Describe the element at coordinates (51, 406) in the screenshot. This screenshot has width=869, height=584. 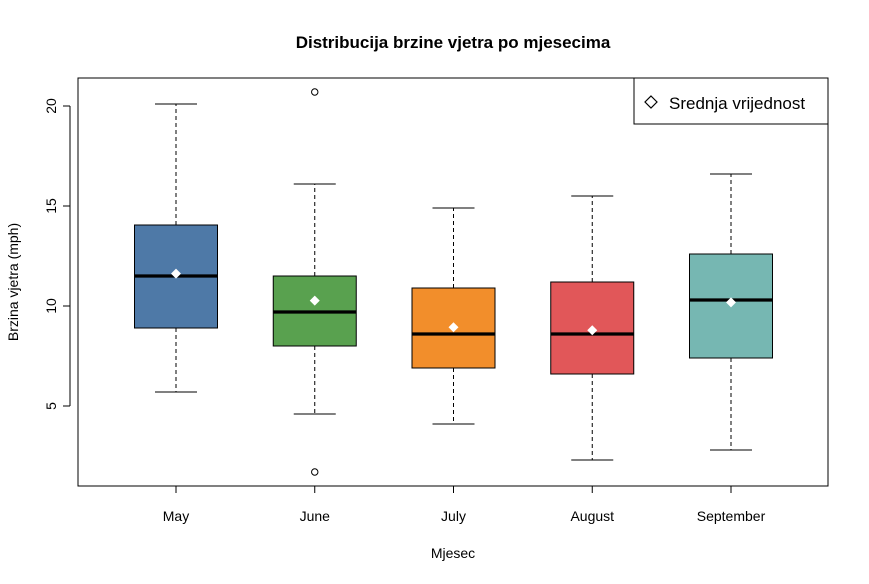
I see `y-tick-label: 5` at that location.